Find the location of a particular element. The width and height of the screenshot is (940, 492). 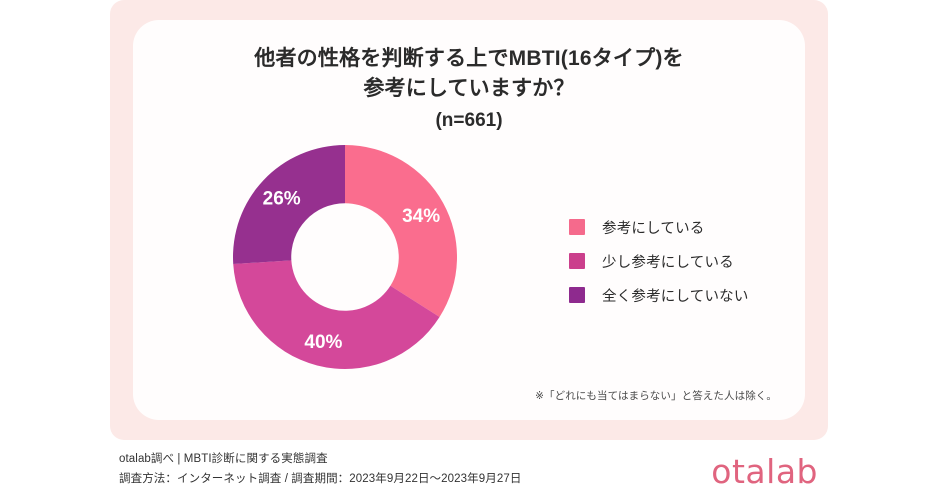

donut-chart: 34% 40% 26% is located at coordinates (345, 257).